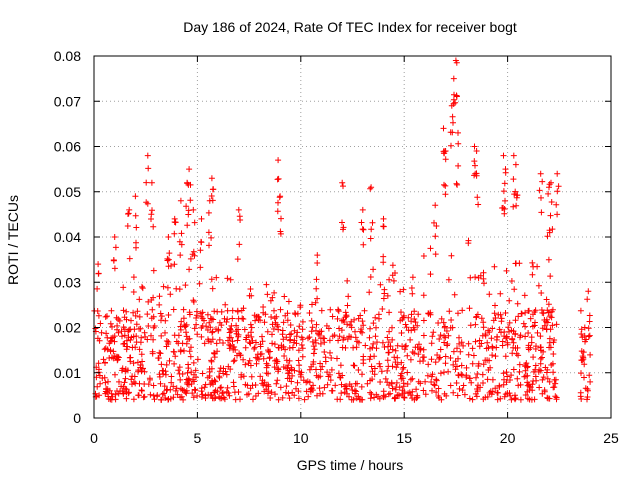 This screenshot has width=640, height=480. Describe the element at coordinates (67, 101) in the screenshot. I see `y-tick-label: 0.07` at that location.